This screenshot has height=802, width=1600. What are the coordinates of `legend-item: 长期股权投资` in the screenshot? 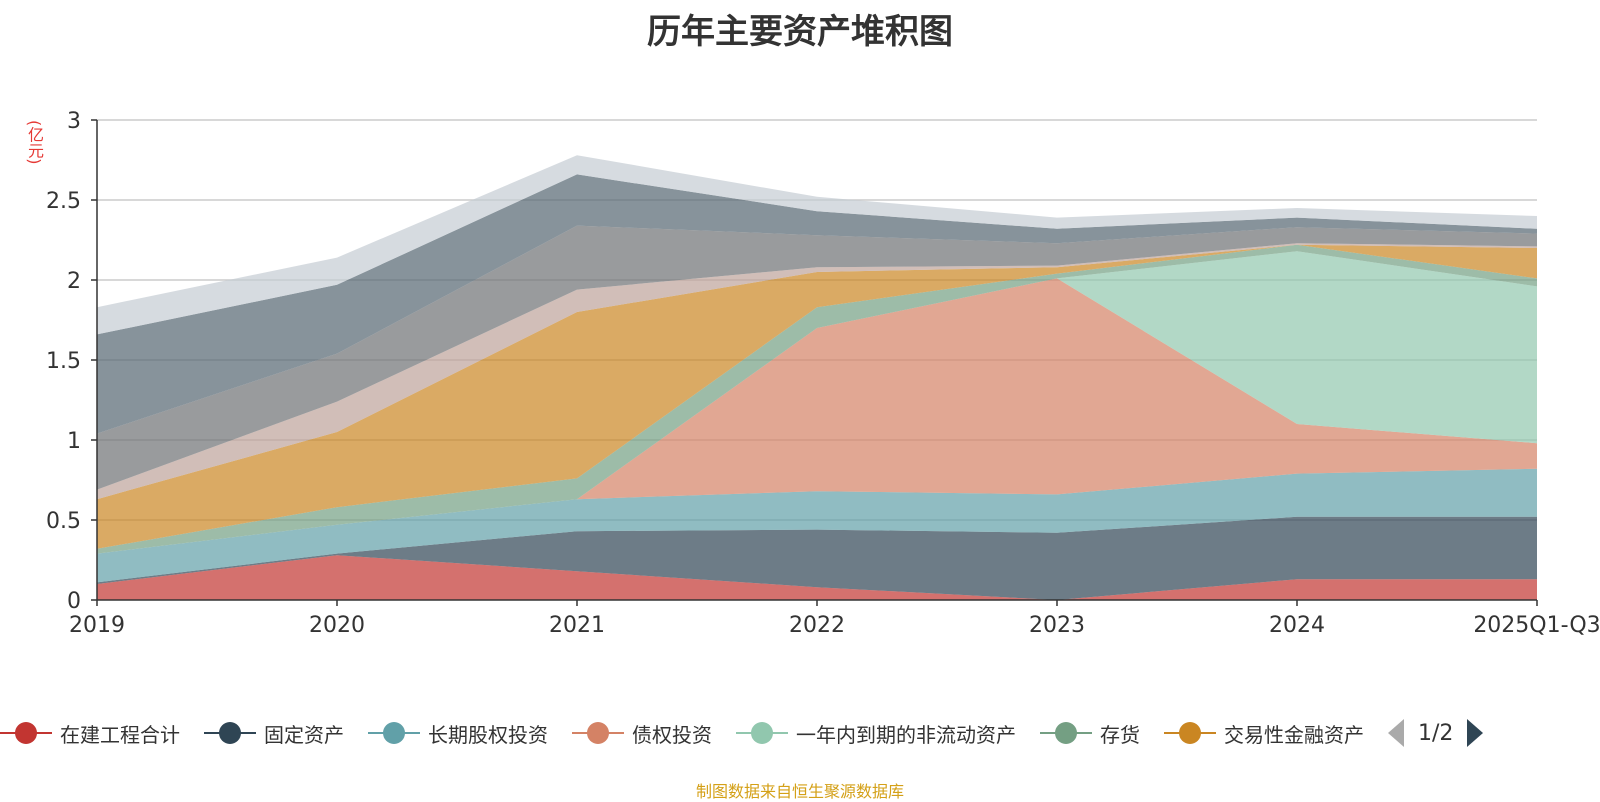 It's located at (458, 733).